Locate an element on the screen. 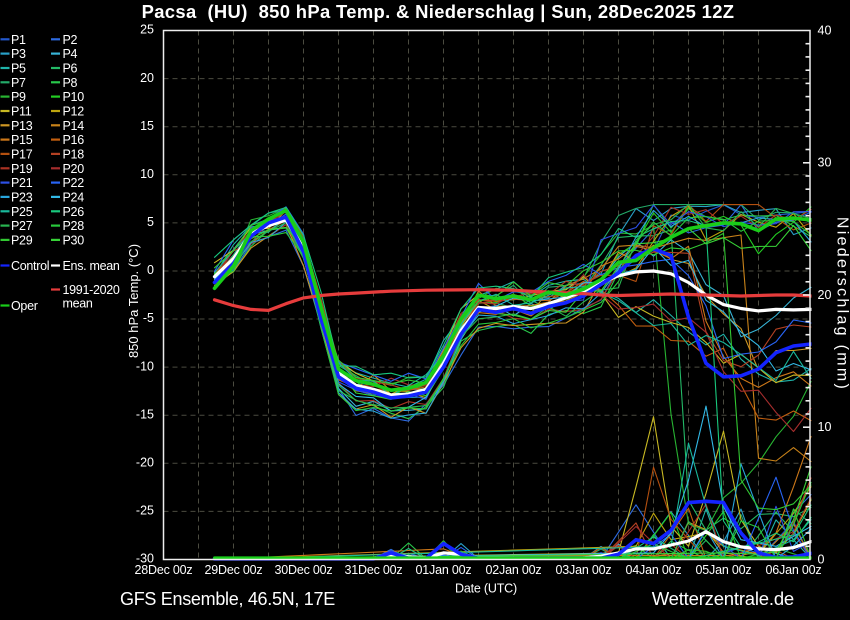 The width and height of the screenshot is (850, 620). svg-text: 29Dec 00z is located at coordinates (234, 570).